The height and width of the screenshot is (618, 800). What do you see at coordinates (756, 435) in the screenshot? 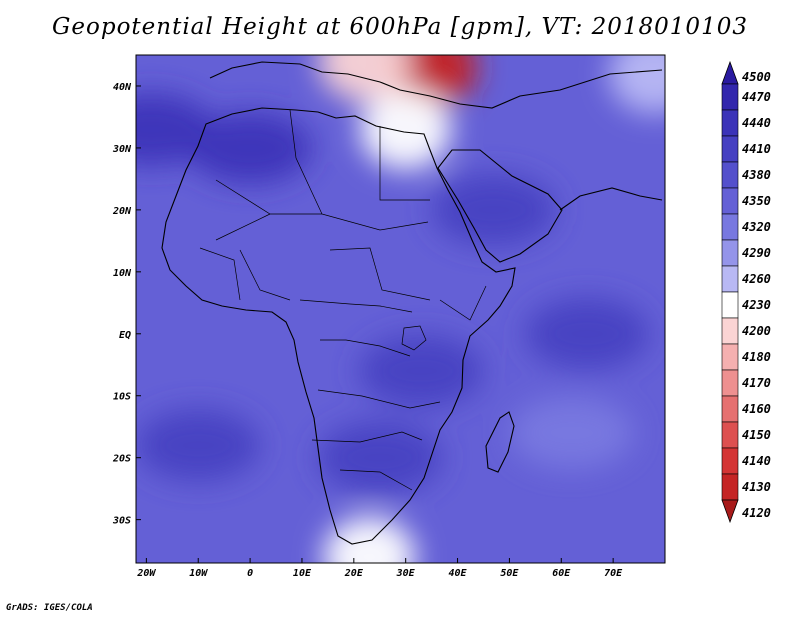
I see `colorbar-label: 4150` at bounding box center [756, 435].